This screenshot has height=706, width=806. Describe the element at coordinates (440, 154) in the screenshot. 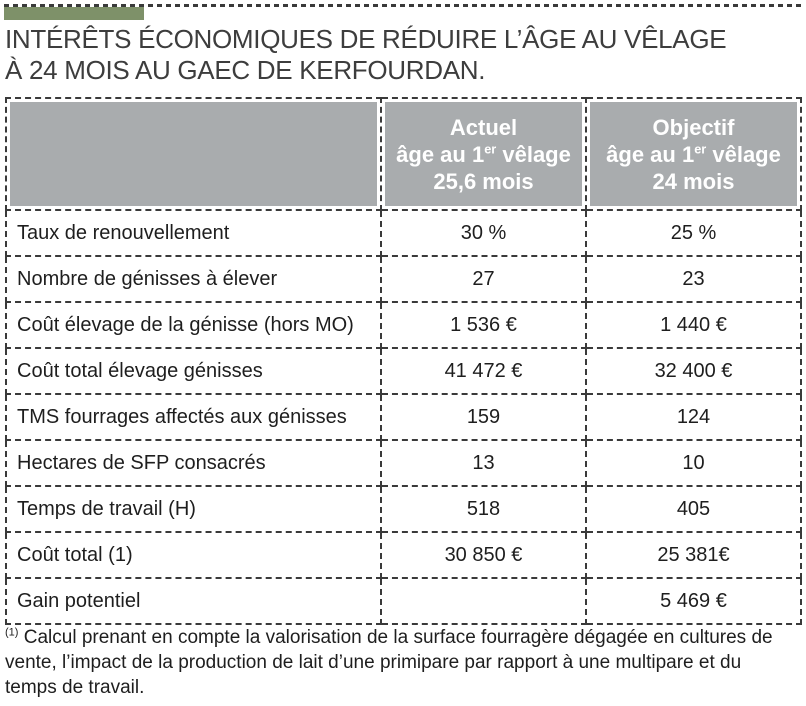

I see `header-actuel-line2-pre: âge au 1` at that location.